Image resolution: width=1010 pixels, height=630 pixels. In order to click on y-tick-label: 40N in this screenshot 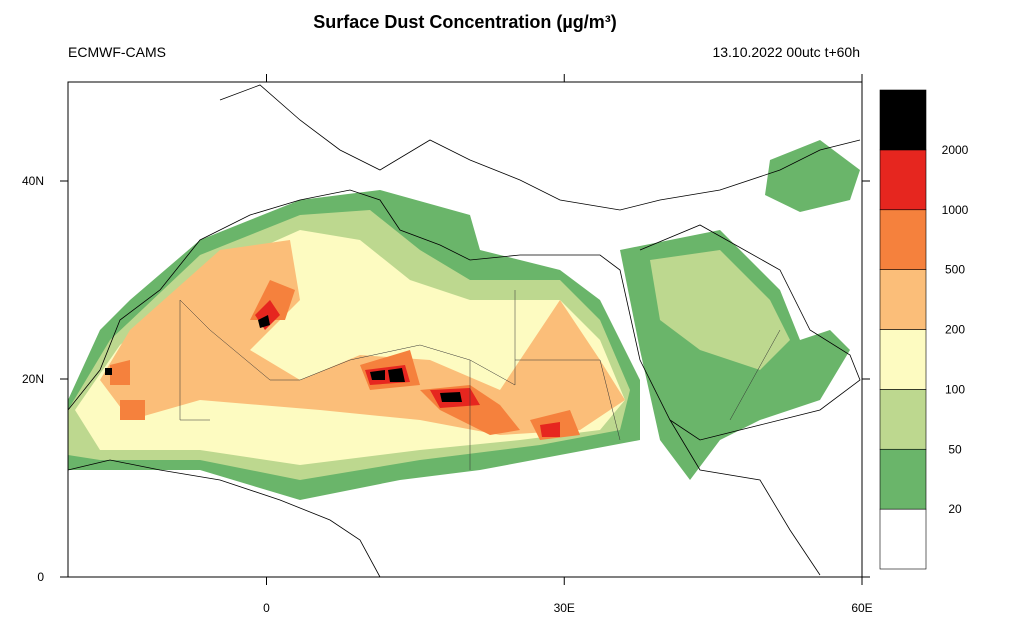, I will do `click(33, 181)`.